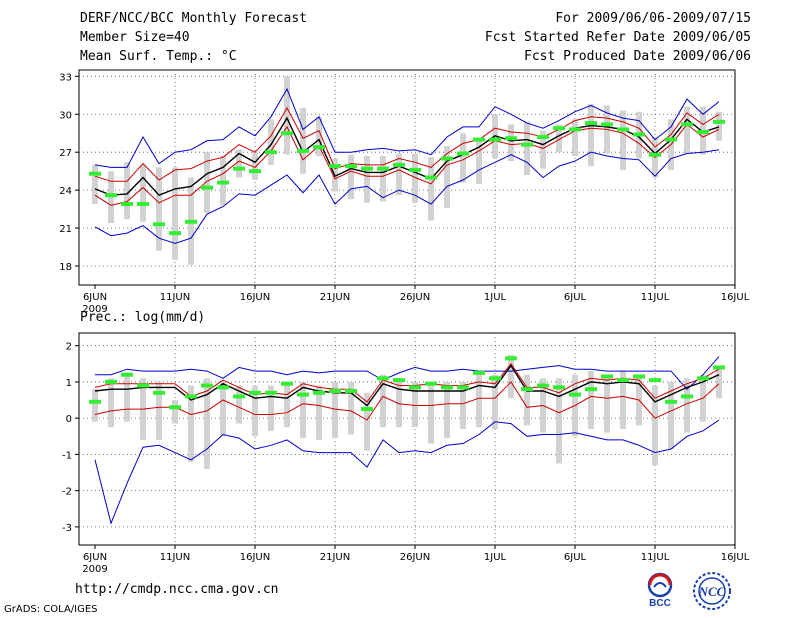 The image size is (800, 618). Describe the element at coordinates (335, 557) in the screenshot. I see `prec-xtick-label: 21JUN` at that location.